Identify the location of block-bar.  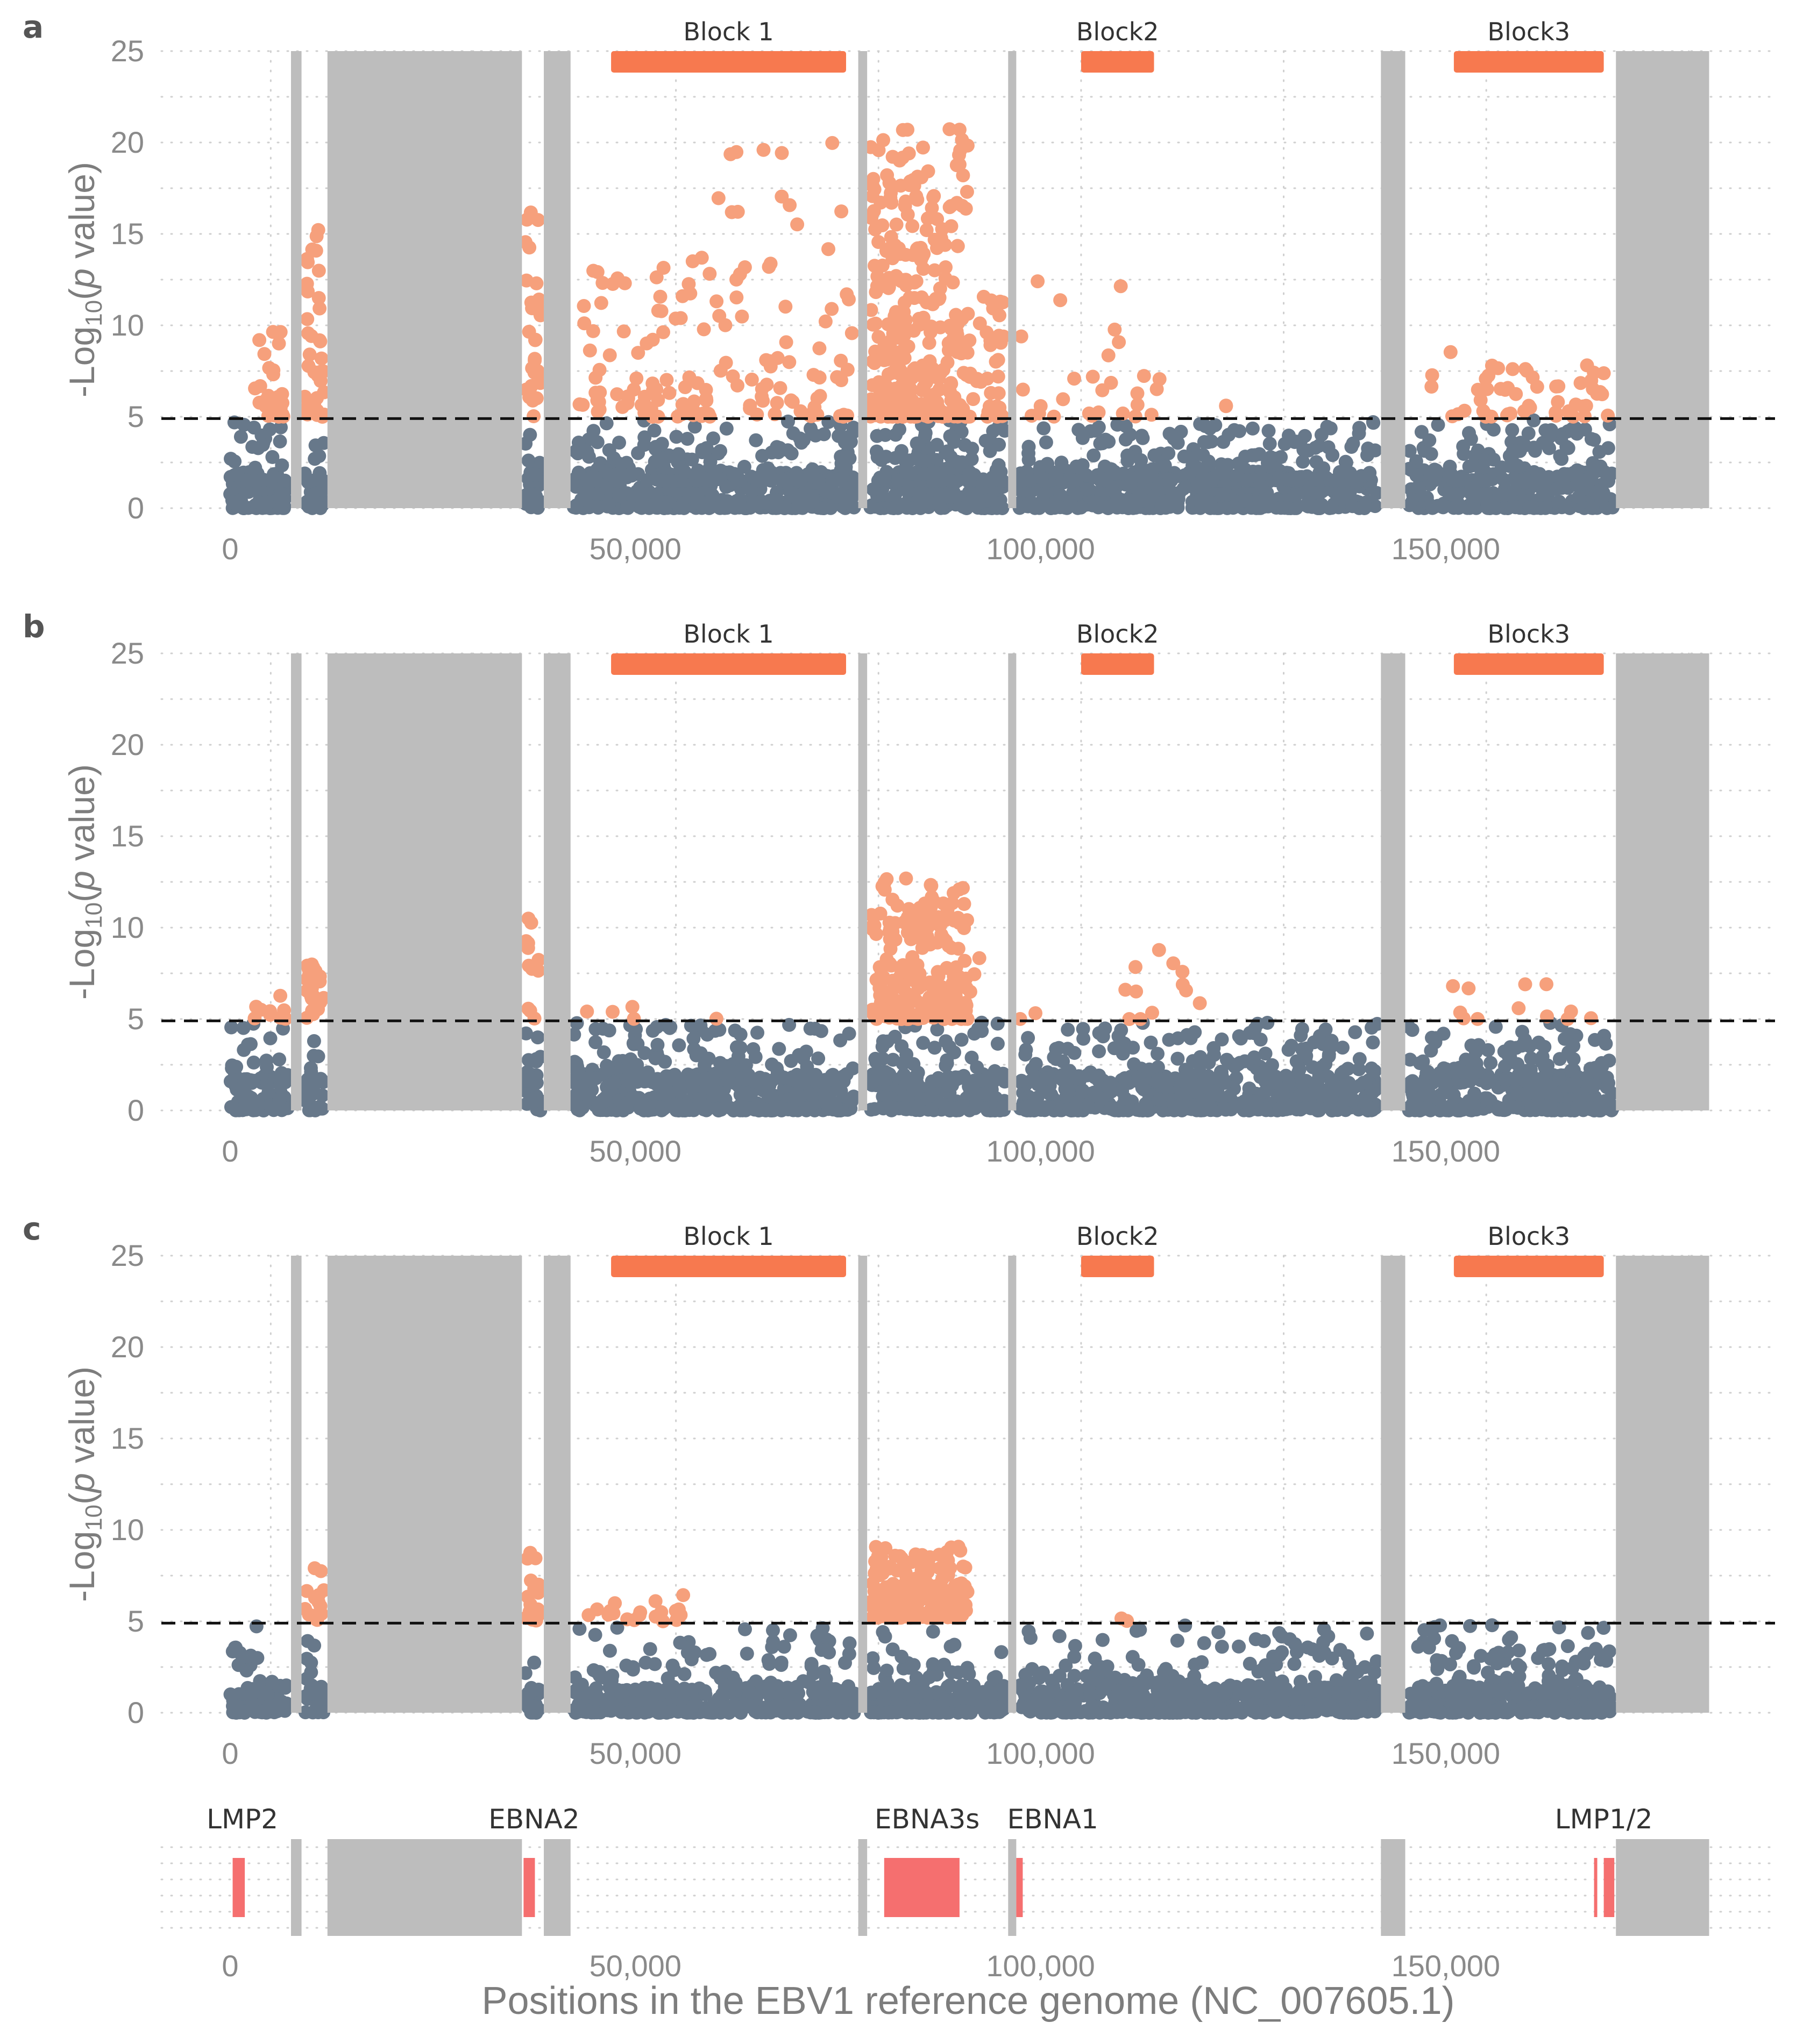
(1117, 664).